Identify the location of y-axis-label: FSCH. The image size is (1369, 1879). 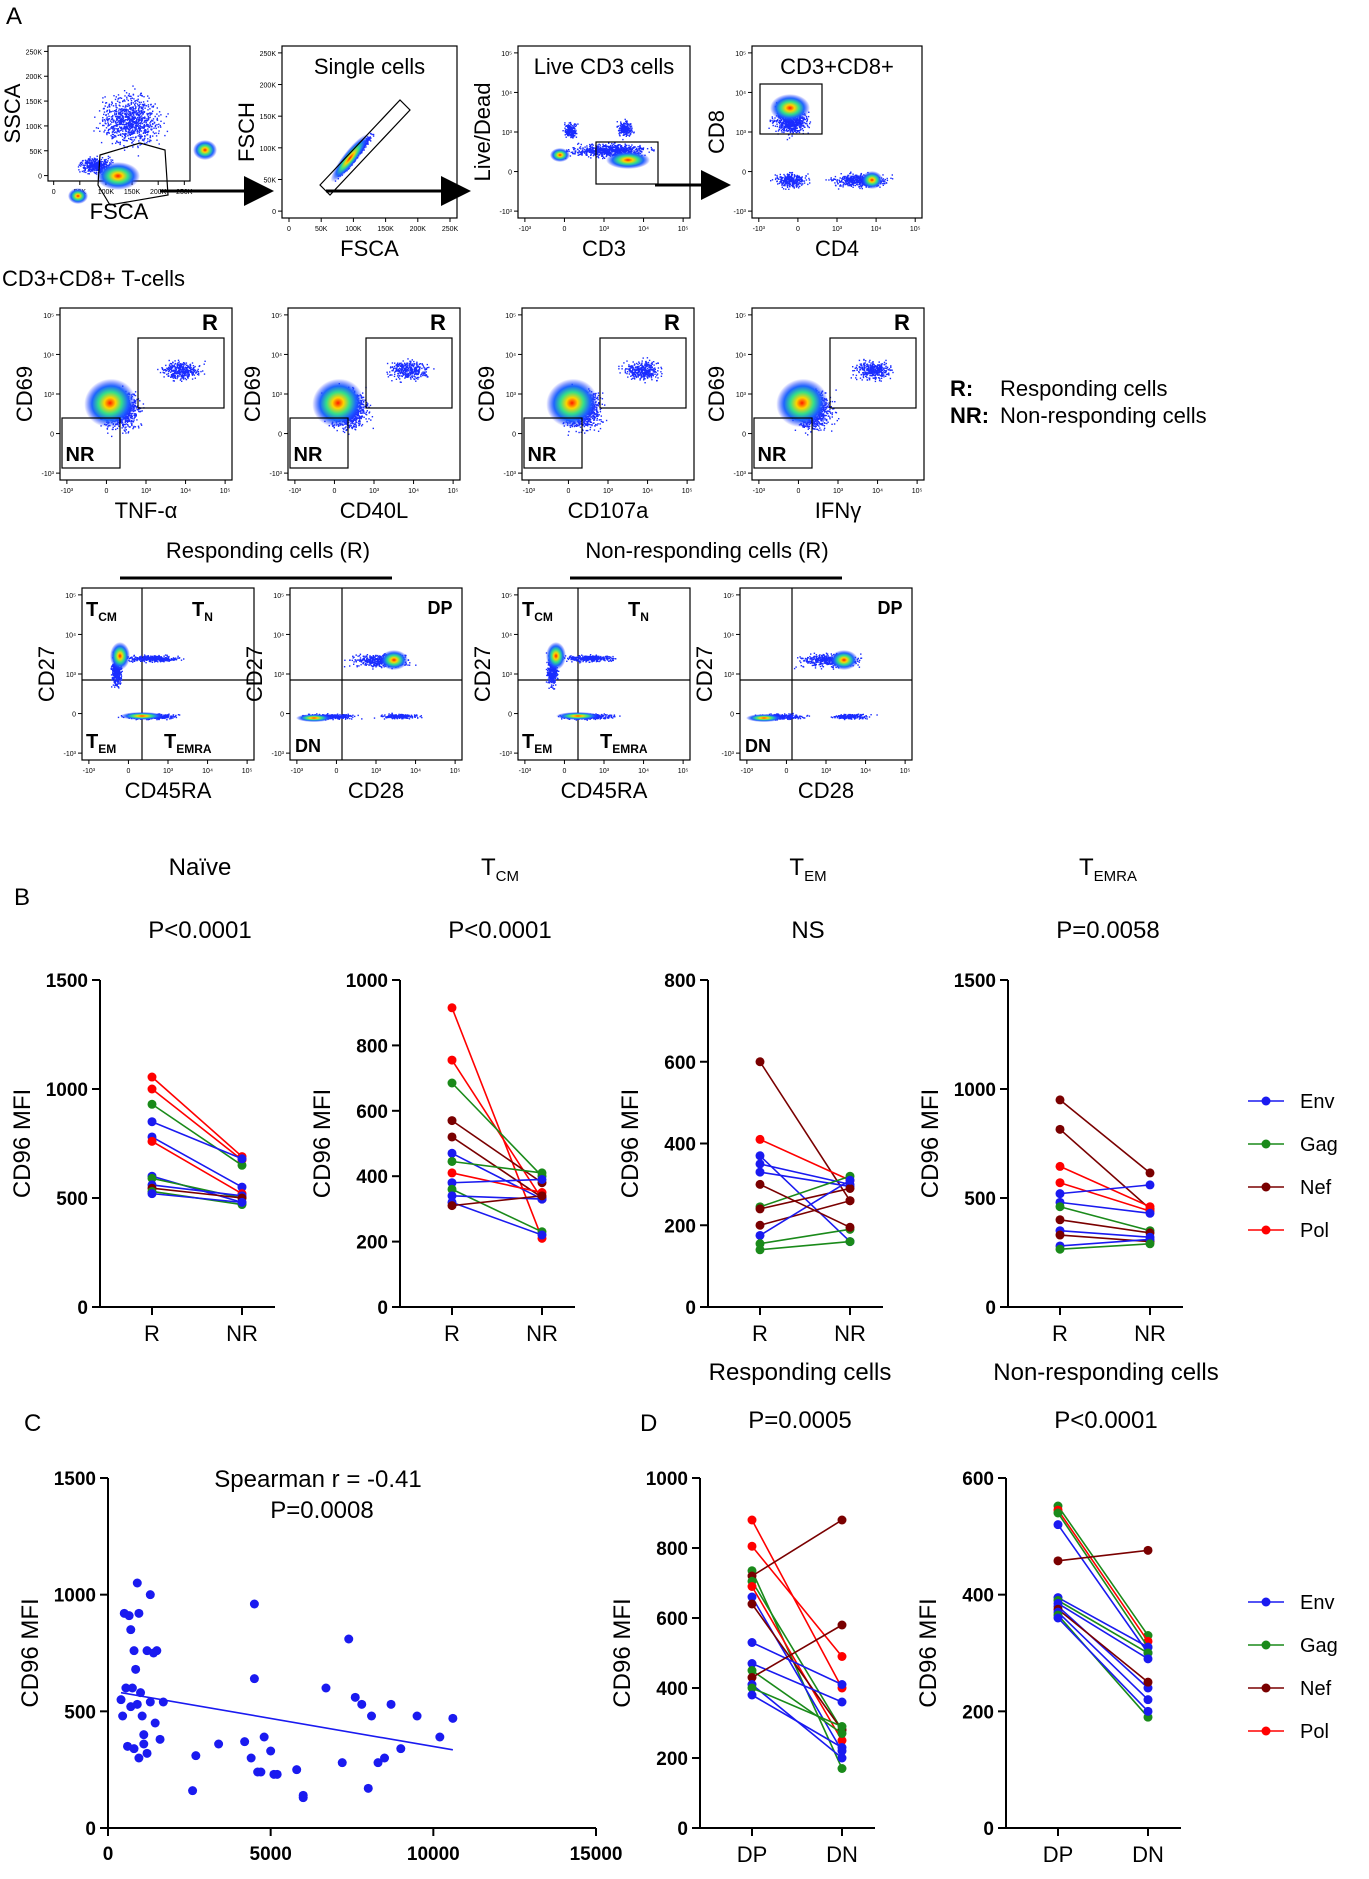
(246, 132).